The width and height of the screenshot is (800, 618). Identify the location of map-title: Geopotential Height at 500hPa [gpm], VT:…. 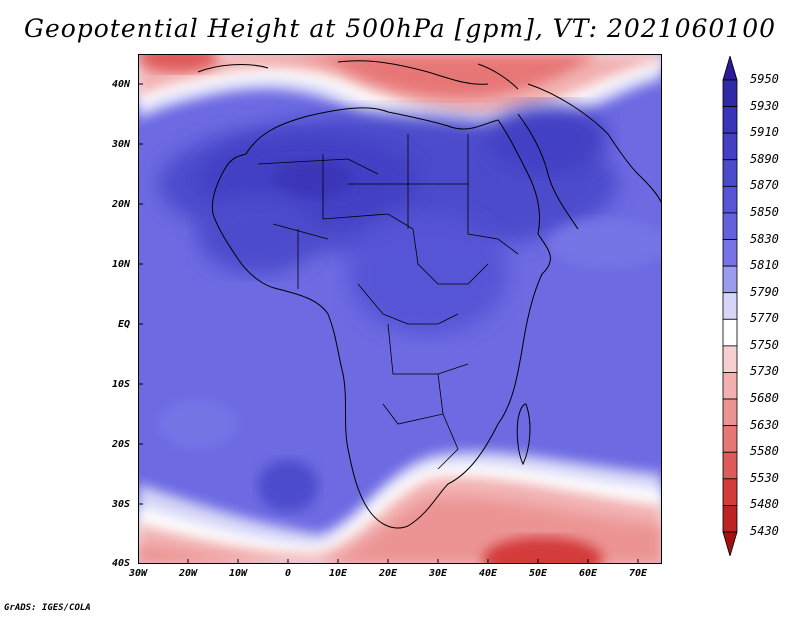
(400, 28).